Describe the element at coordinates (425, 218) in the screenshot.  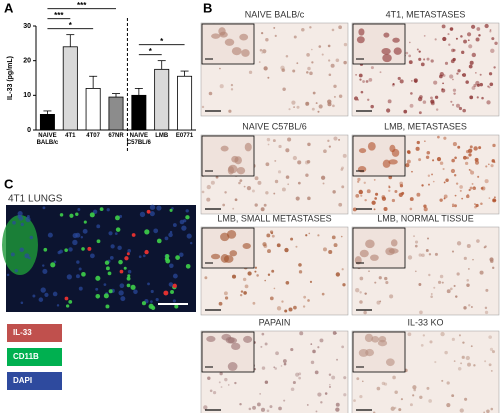
I see `micrograph-title: LMB, NORMAL TISSUE` at that location.